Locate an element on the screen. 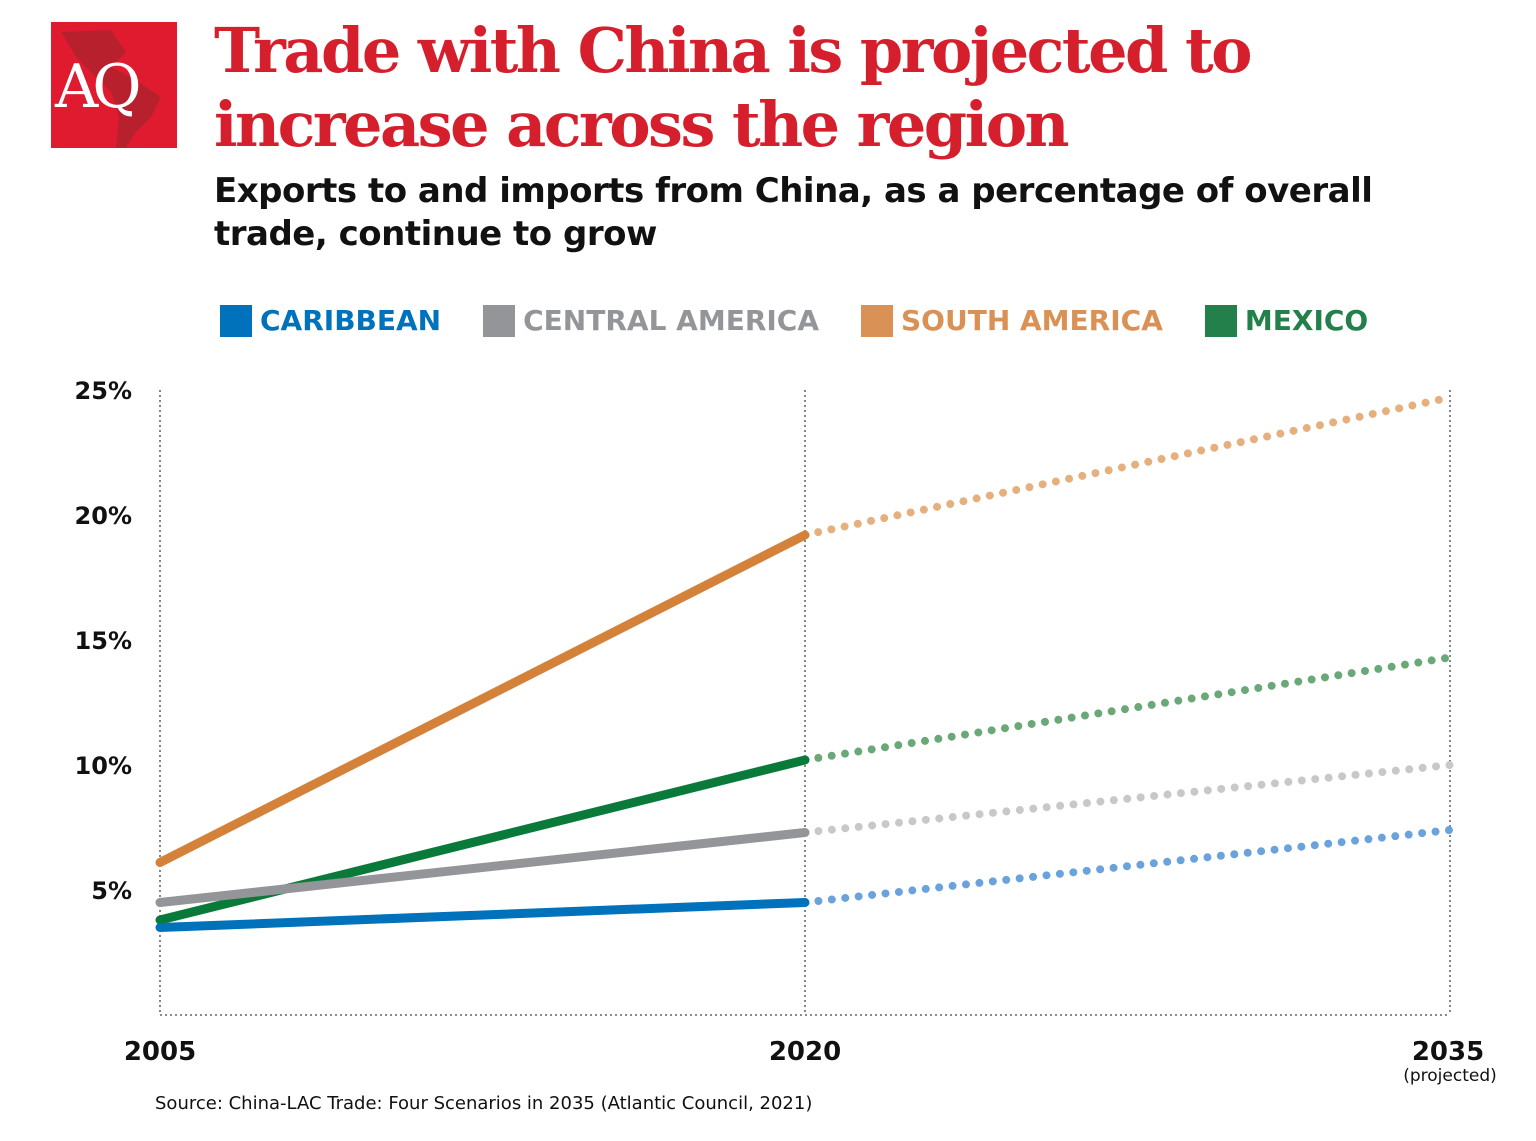 Image resolution: width=1536 pixels, height=1141 pixels. aq-logo: AQ is located at coordinates (114, 85).